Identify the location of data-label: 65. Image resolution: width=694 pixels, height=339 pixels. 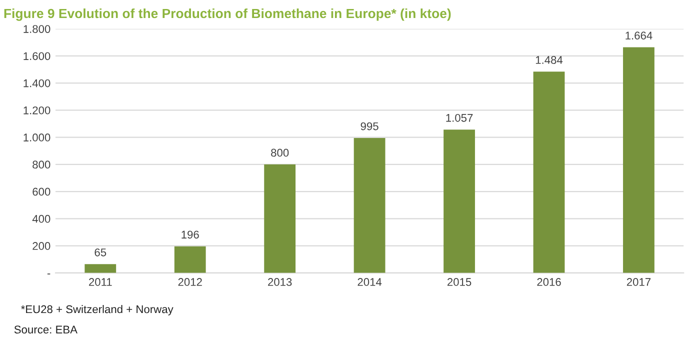
(100, 252).